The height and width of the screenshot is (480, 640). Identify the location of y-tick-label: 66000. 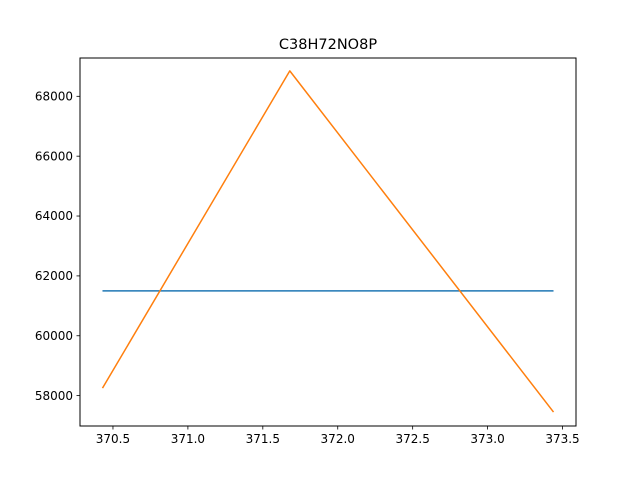
(54, 156).